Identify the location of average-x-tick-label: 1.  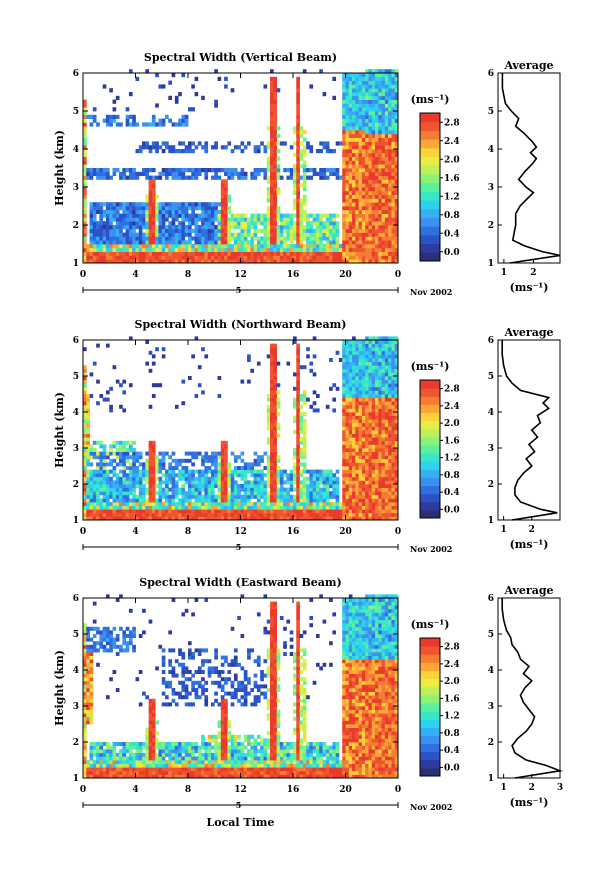
(504, 273).